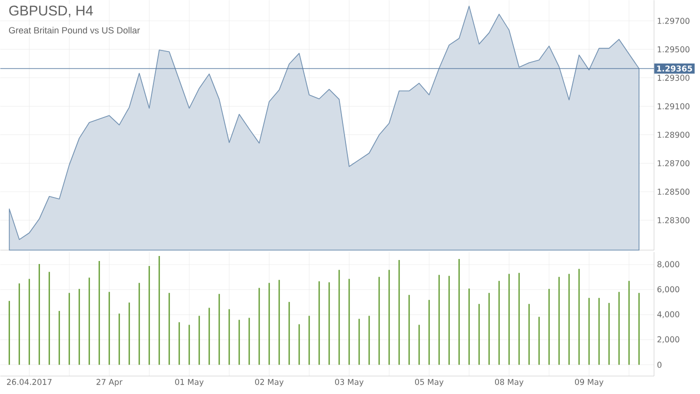 The width and height of the screenshot is (700, 394). I want to click on text: Great Britain Pound vs US Dollar, so click(74, 30).